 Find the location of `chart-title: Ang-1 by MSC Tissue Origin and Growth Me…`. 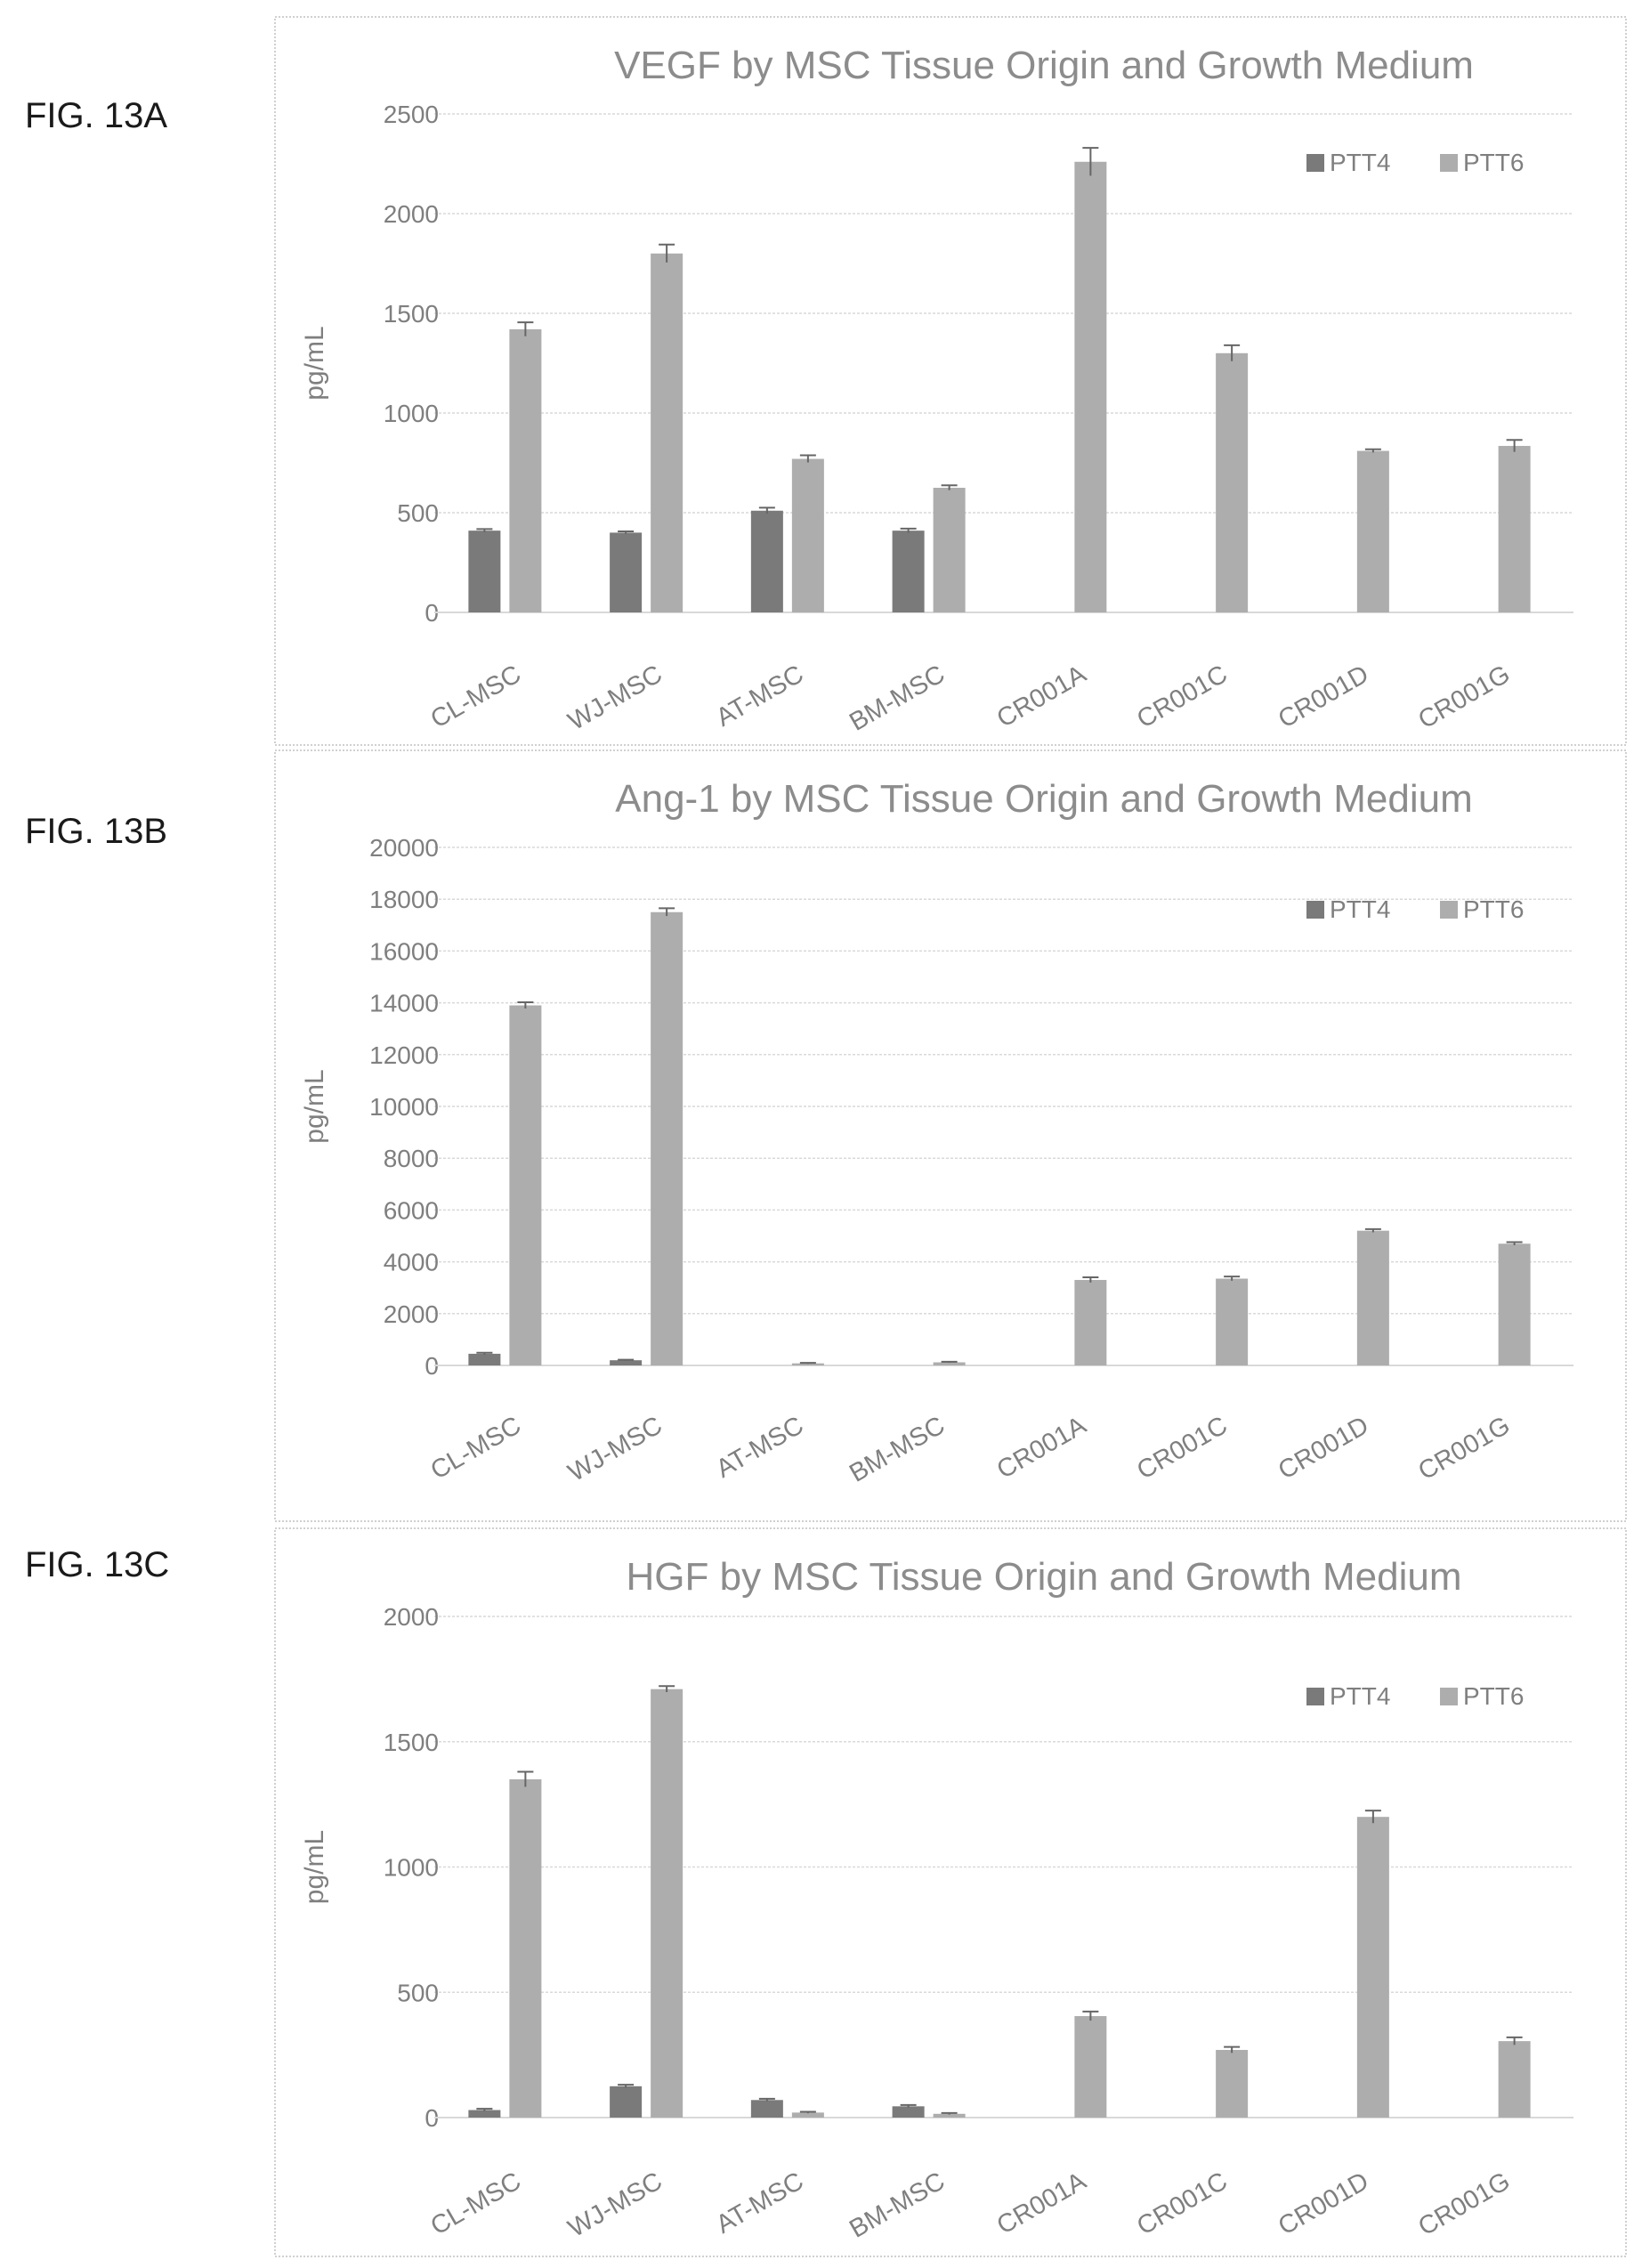

chart-title: Ang-1 by MSC Tissue Origin and Growth Me… is located at coordinates (1044, 799).